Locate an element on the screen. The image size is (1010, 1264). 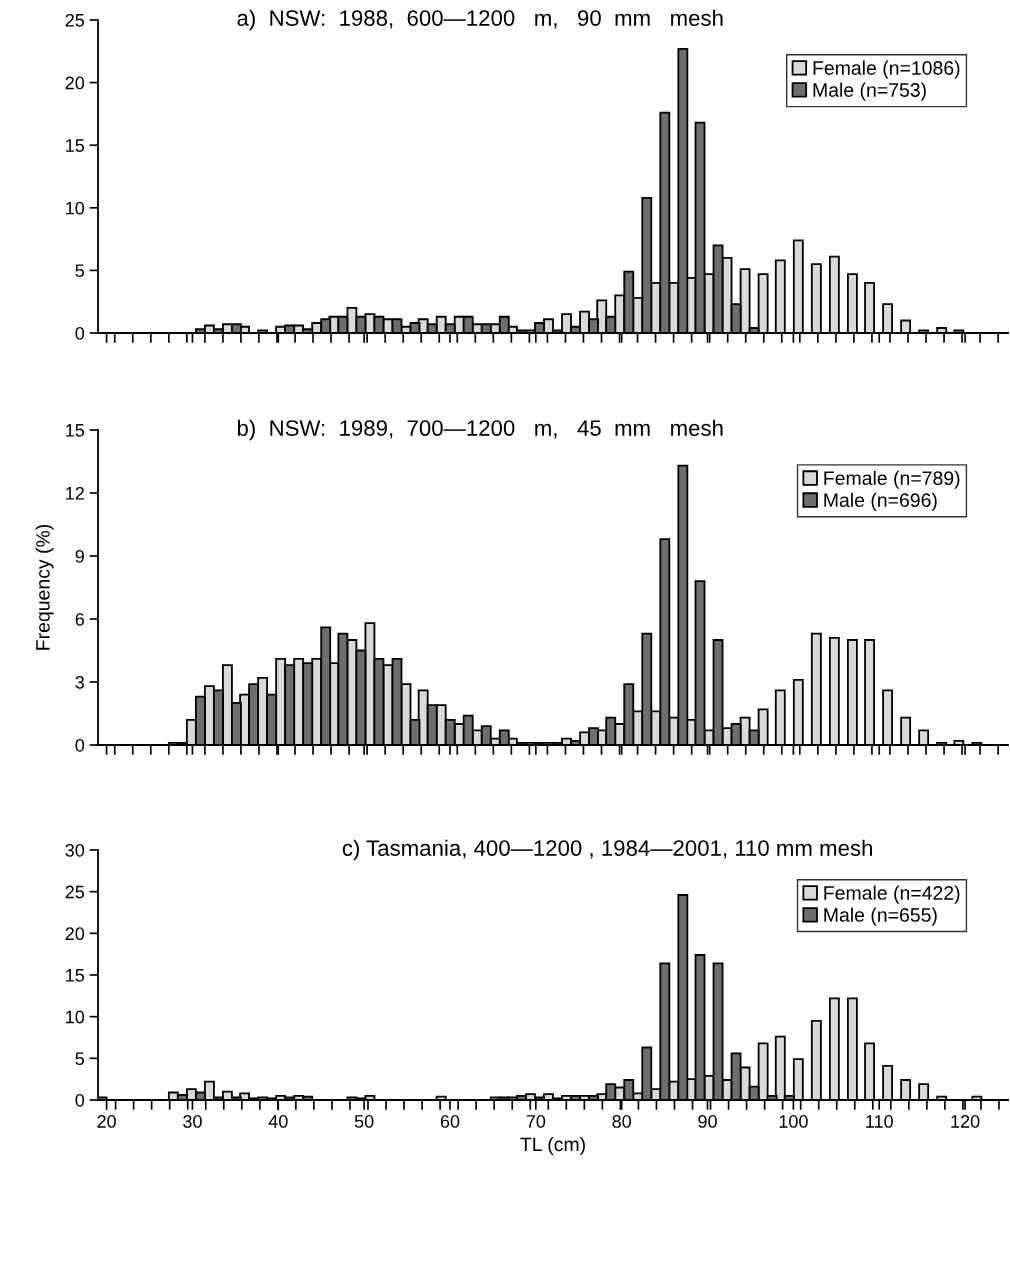
legend-label: Male (n=655) is located at coordinates (880, 916).